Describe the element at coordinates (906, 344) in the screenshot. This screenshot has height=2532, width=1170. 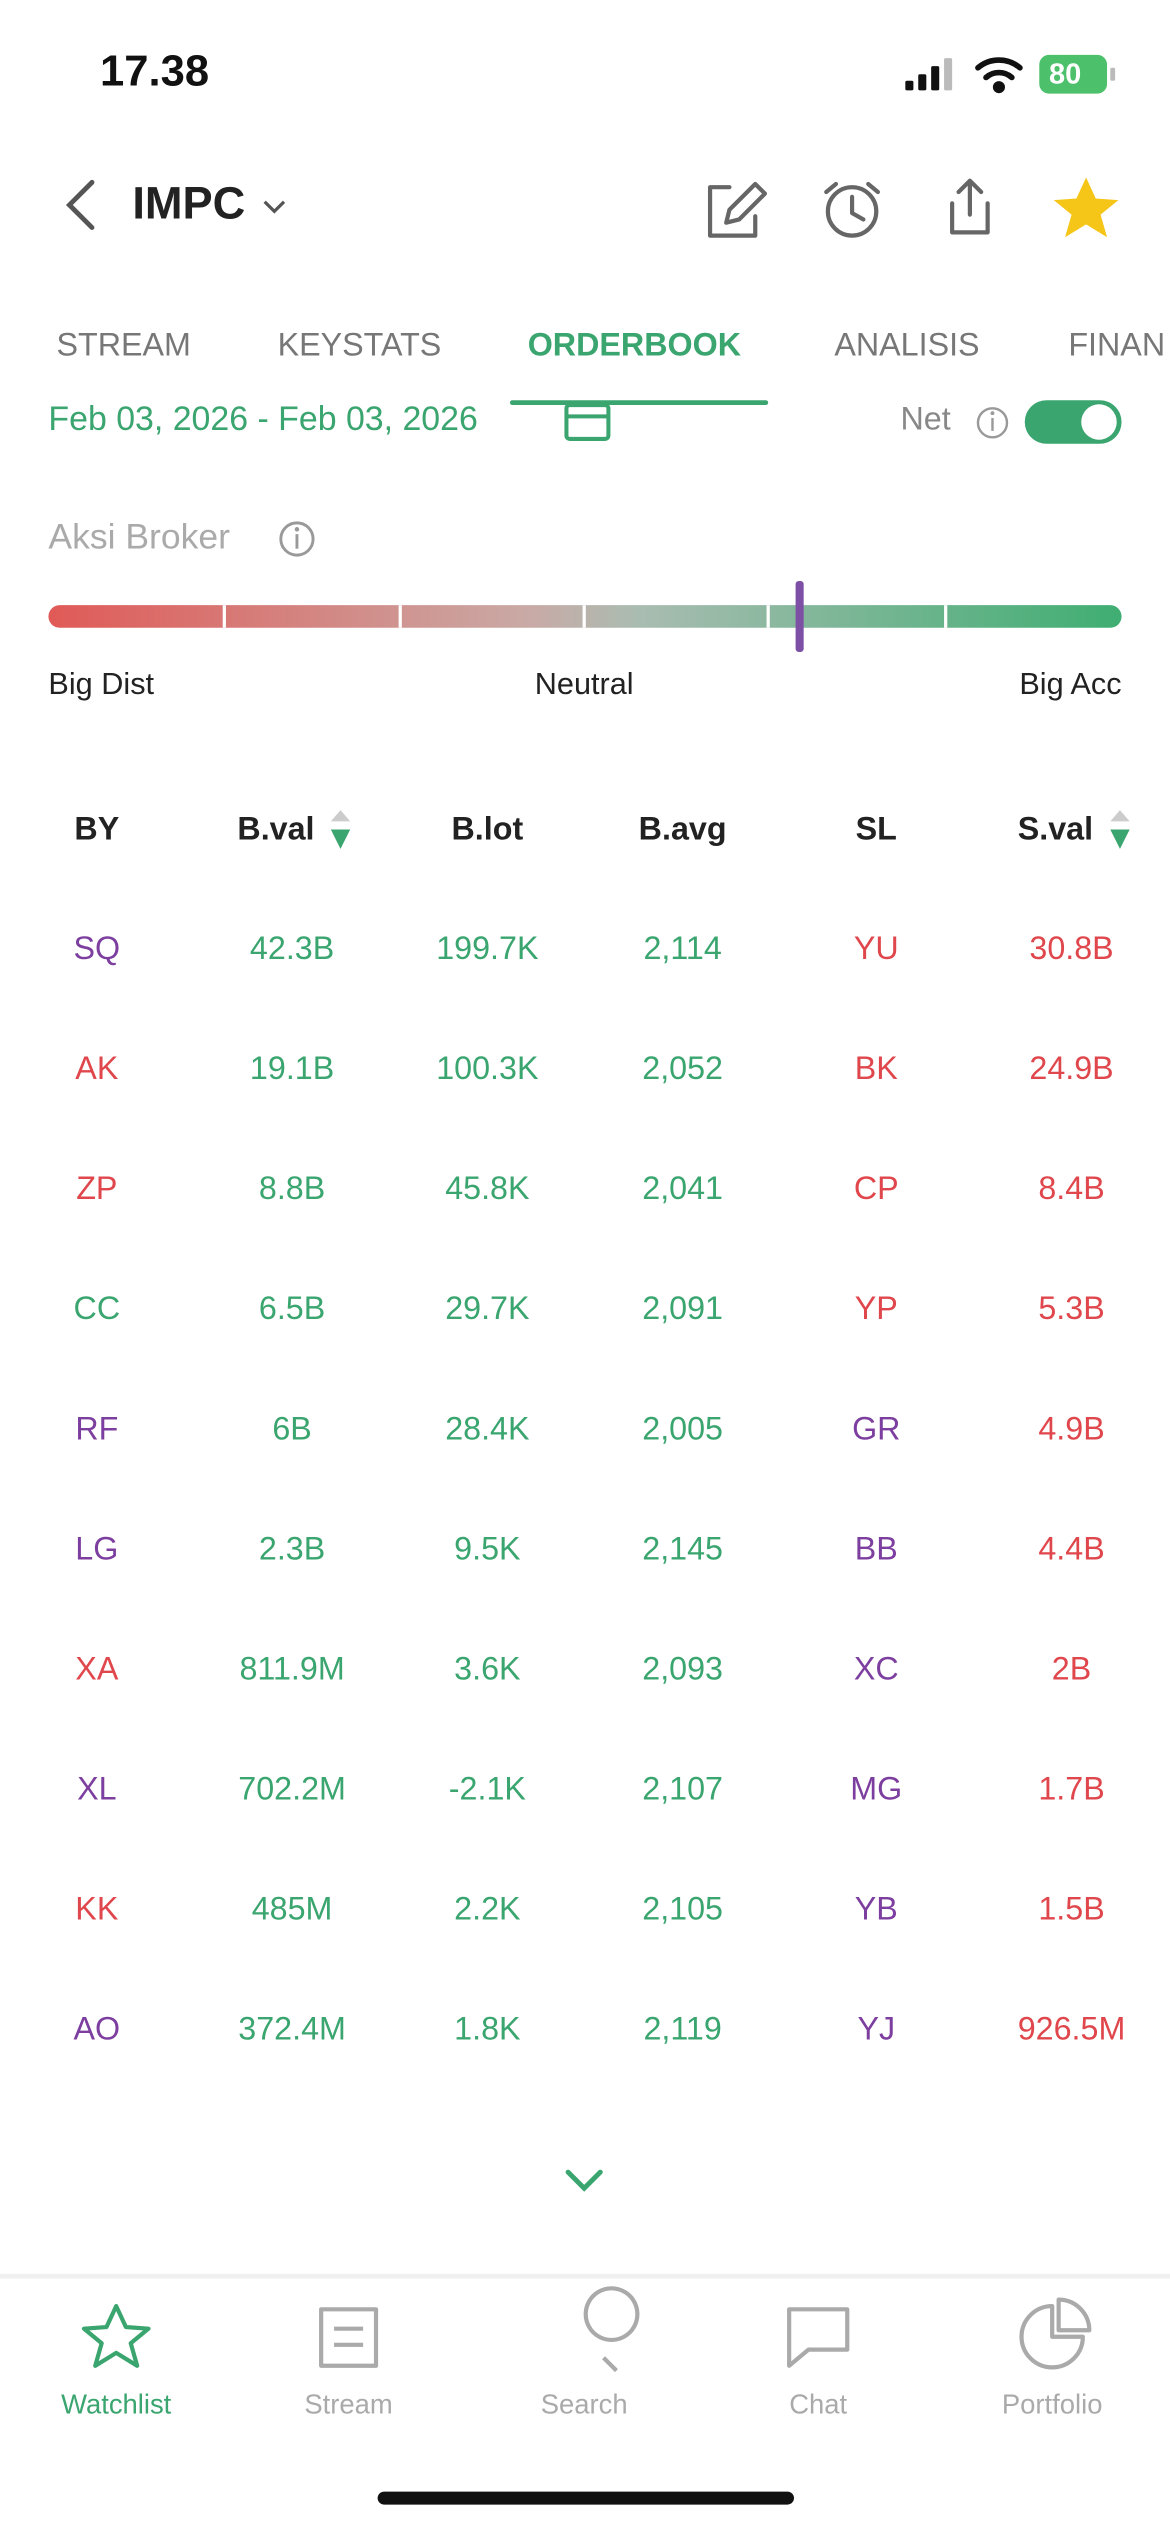
I see `tab: ANALISIS` at that location.